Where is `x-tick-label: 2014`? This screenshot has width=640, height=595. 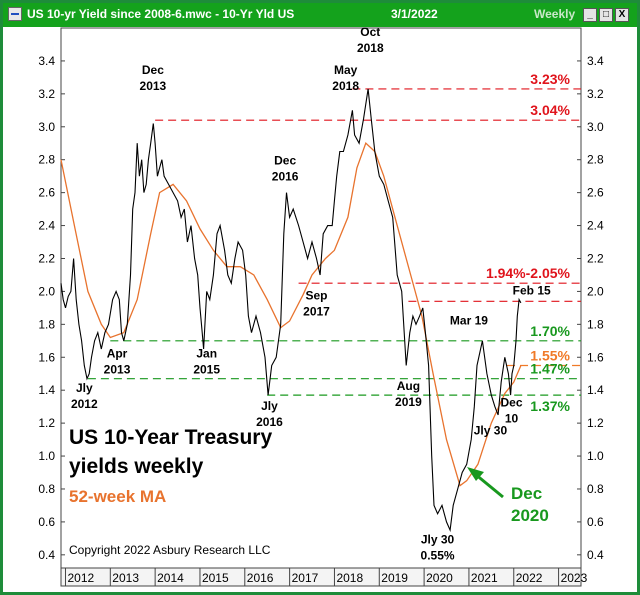 x-tick-label: 2014 is located at coordinates (170, 578).